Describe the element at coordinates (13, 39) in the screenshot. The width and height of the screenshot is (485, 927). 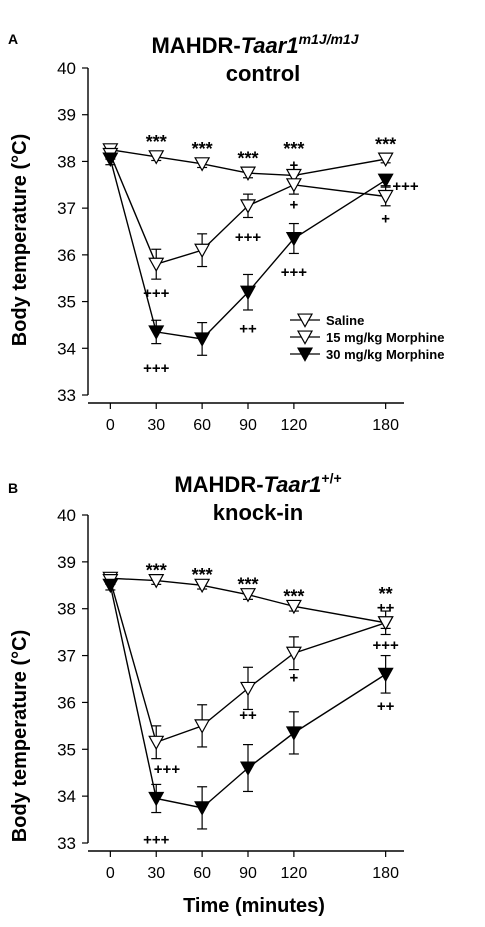
I see `panel-a-letter: A` at that location.